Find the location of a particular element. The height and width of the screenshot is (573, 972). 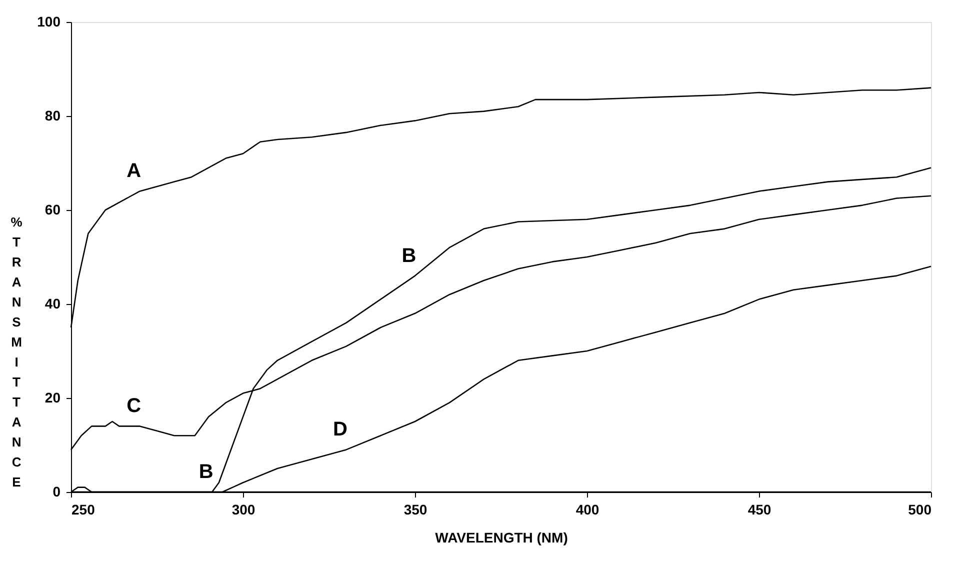

y-tick-label: 40 is located at coordinates (52, 304).